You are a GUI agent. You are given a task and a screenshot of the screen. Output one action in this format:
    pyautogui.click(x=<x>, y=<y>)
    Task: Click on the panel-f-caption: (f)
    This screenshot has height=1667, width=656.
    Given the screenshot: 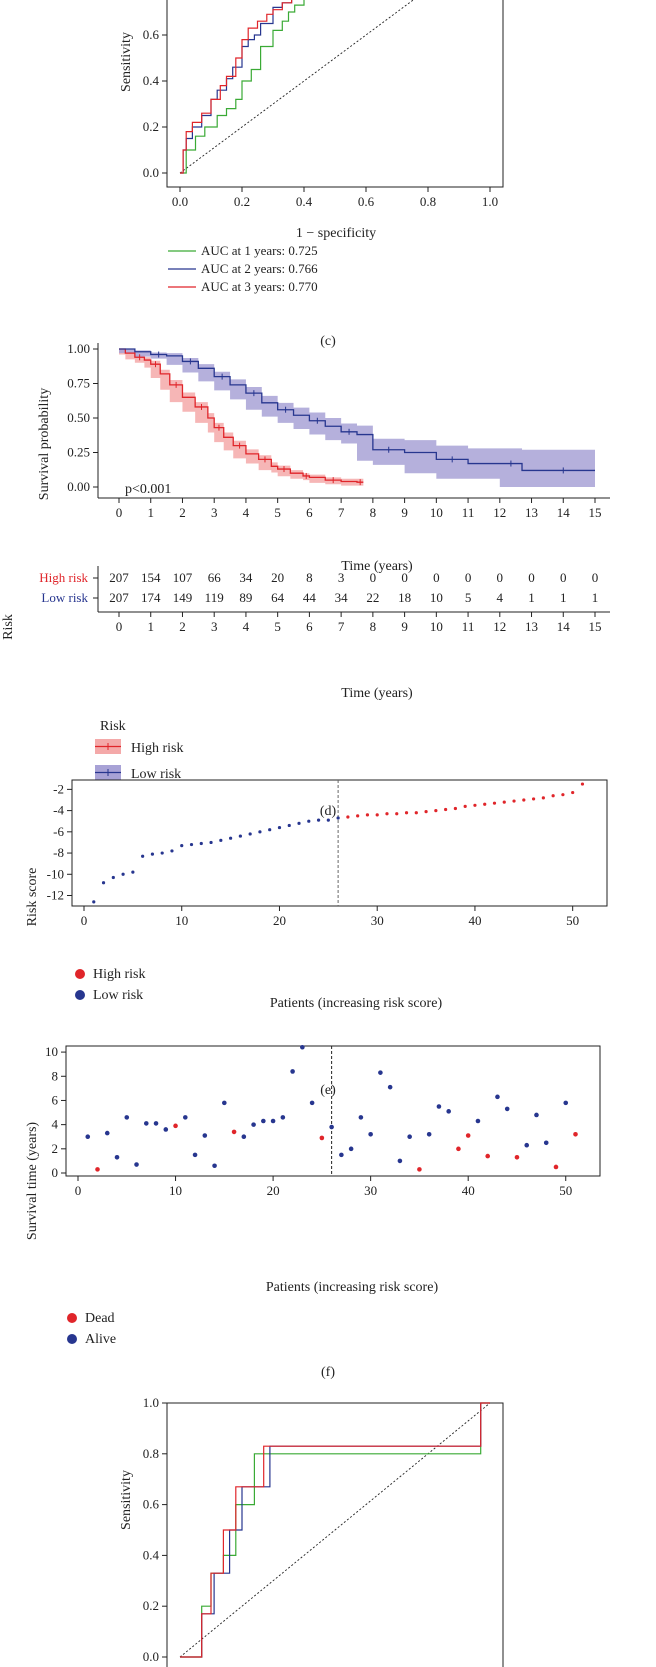 What is the action you would take?
    pyautogui.click(x=328, y=1372)
    